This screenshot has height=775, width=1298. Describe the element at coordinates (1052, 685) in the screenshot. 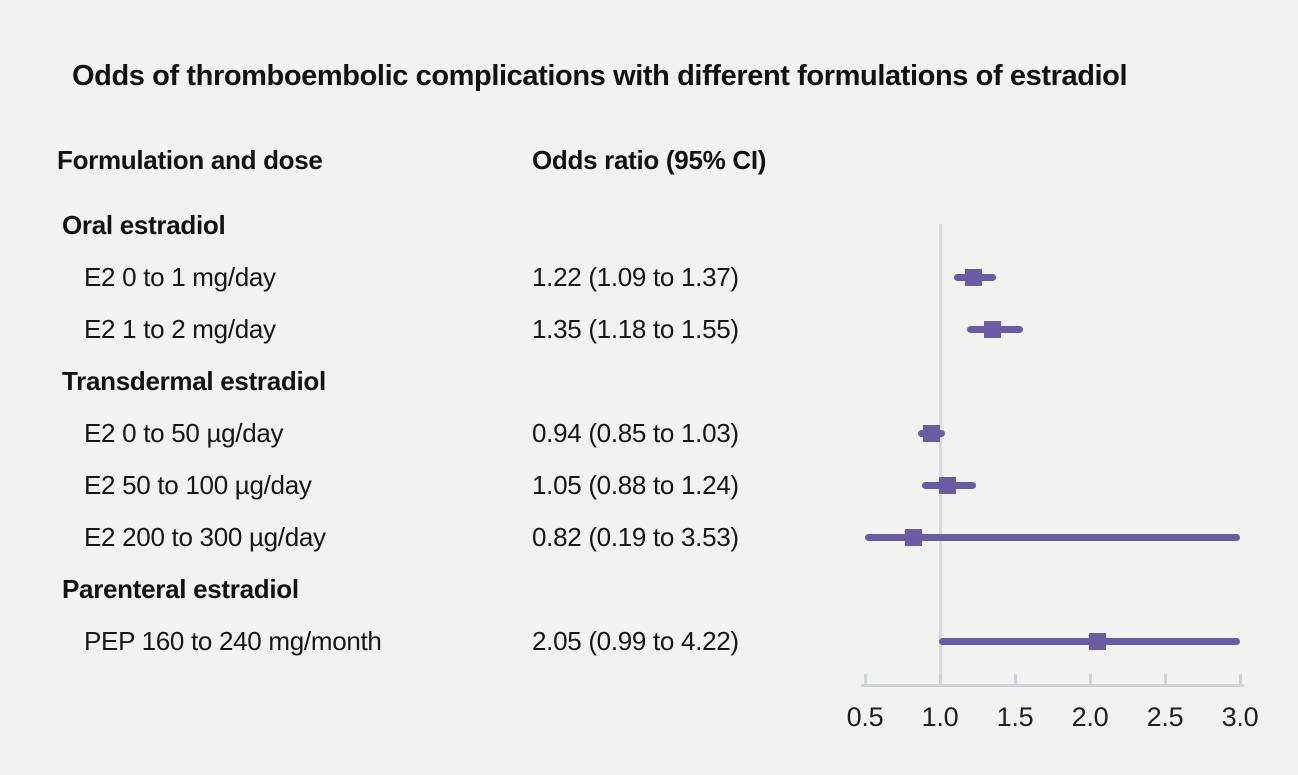

I see `x-axis-line` at that location.